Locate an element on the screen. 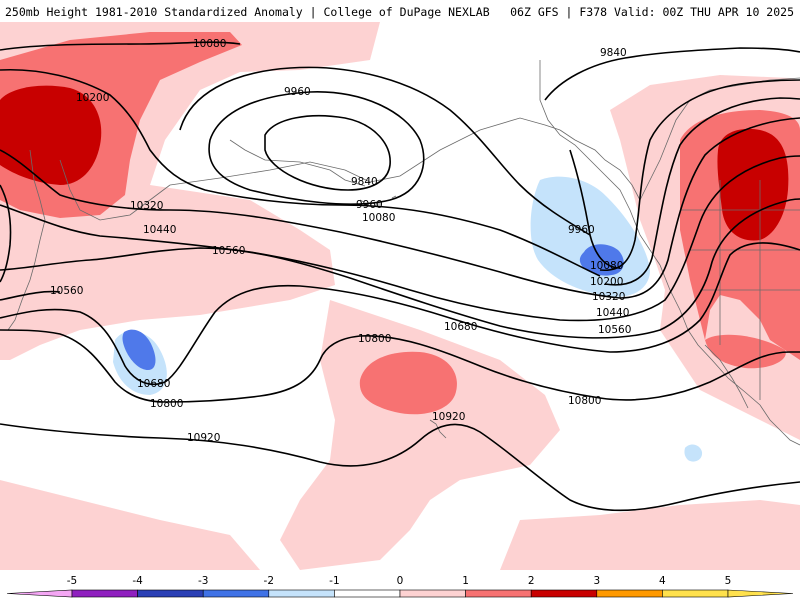 The width and height of the screenshot is (800, 600). colorbar-tick-label: -2 is located at coordinates (269, 581).